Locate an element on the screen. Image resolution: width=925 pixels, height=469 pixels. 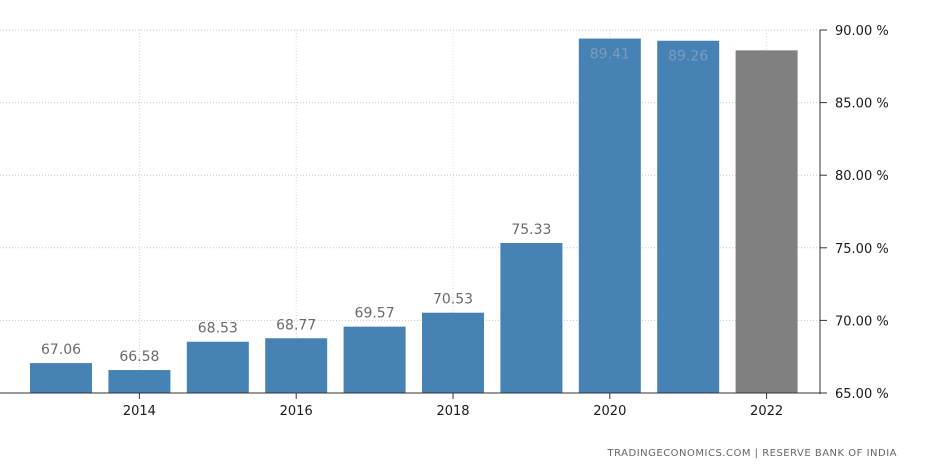
data-label-2020: 89.41 is located at coordinates (610, 55).